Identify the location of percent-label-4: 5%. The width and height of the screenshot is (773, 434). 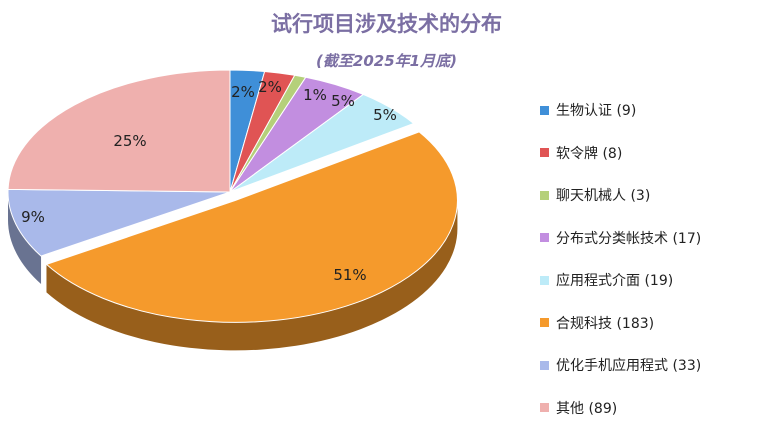
(385, 115).